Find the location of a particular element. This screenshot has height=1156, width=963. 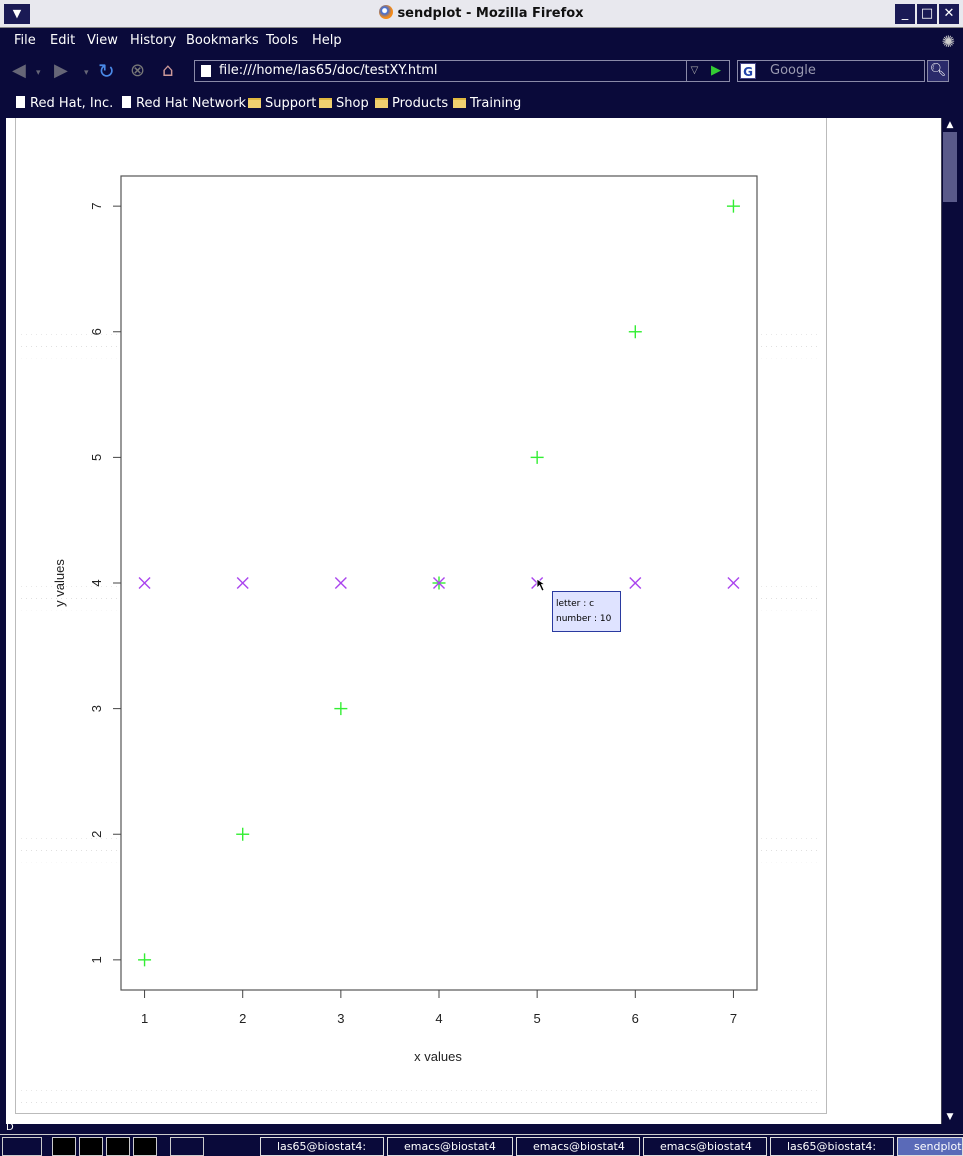

home-button: ⌂ is located at coordinates (168, 70).